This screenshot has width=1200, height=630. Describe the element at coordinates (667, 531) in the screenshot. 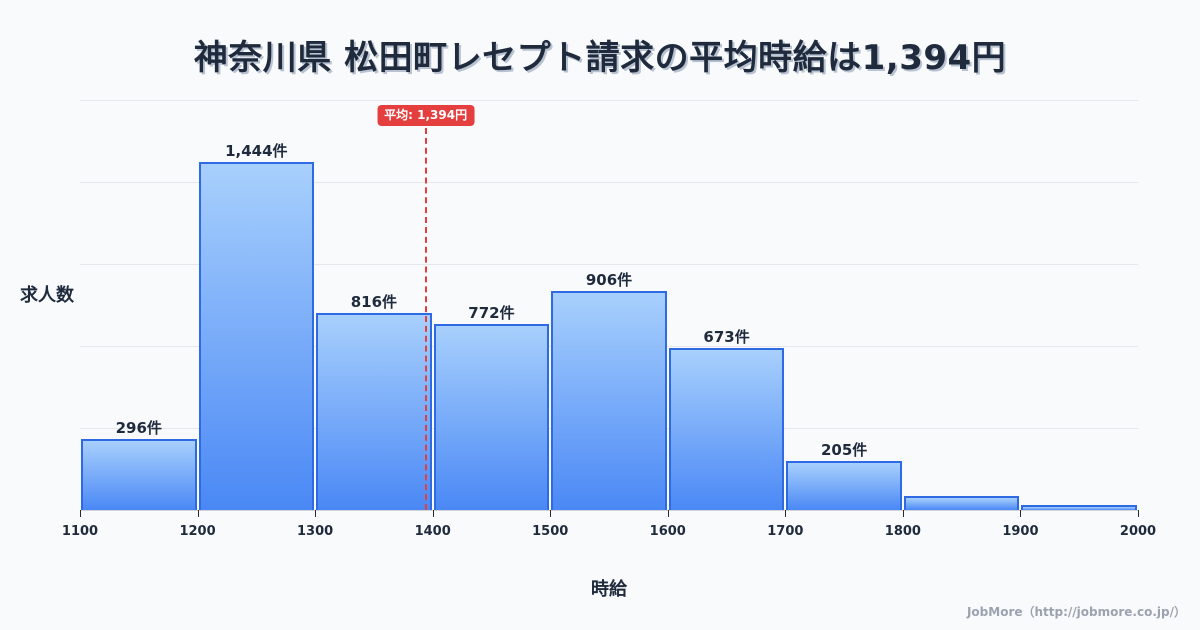

I see `x-tick-label: 1600` at that location.